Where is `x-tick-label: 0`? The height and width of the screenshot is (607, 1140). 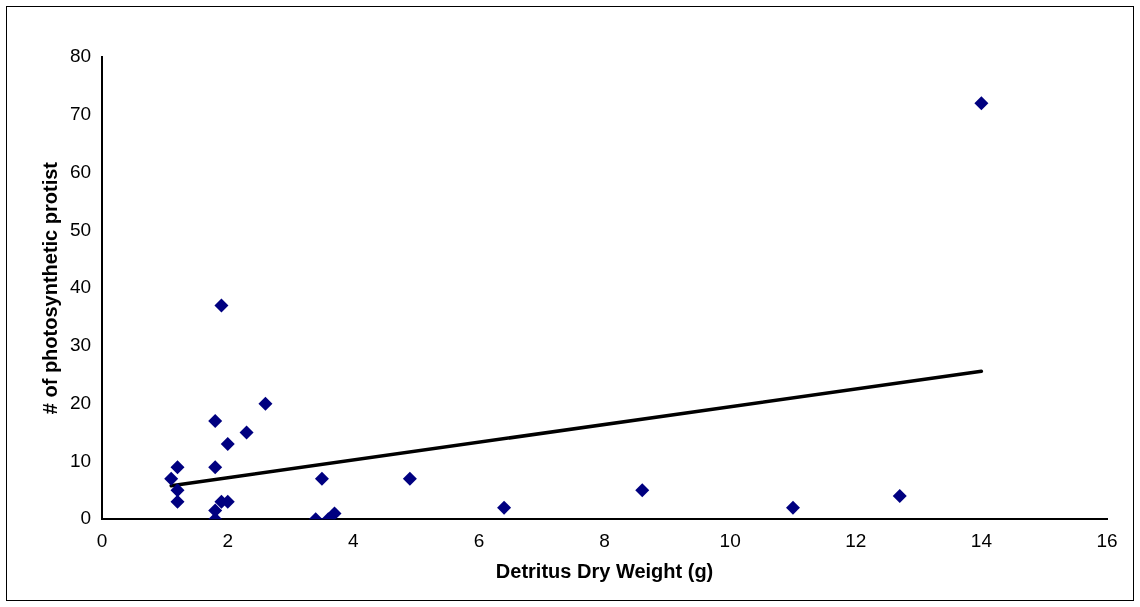
x-tick-label: 0 is located at coordinates (102, 540).